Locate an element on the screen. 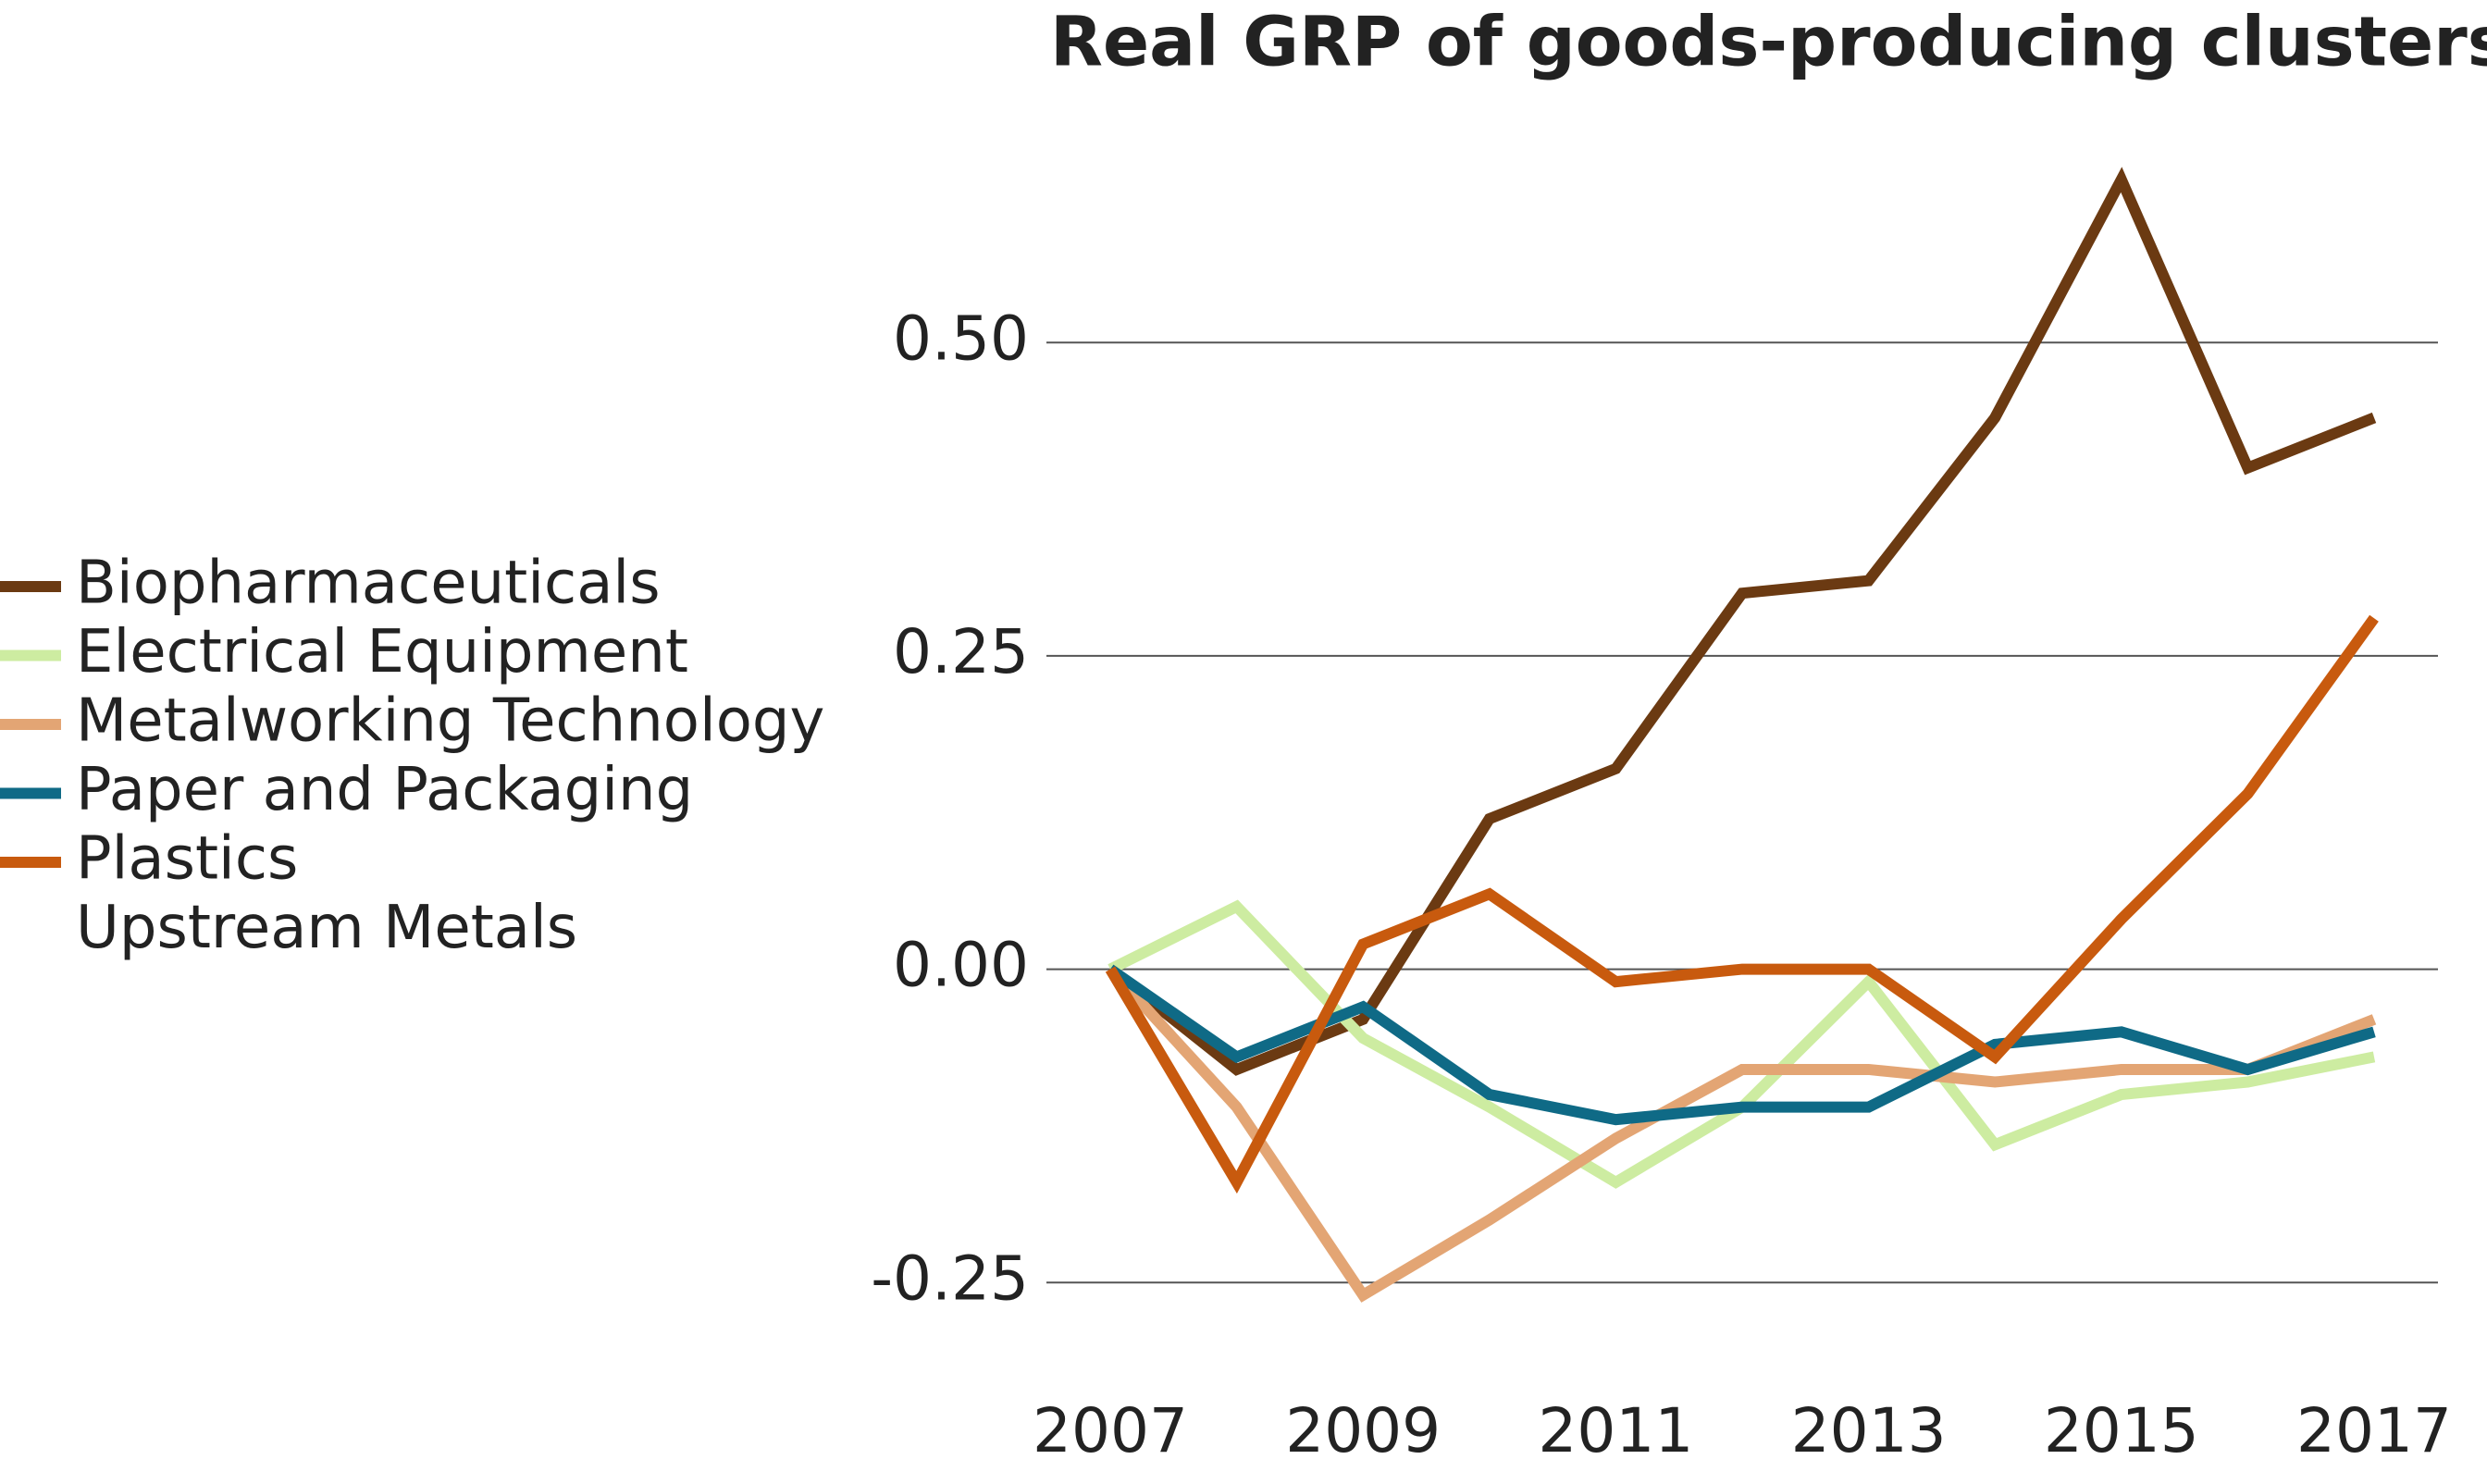 This screenshot has height=1484, width=2487. y-tick-label: -0.25 is located at coordinates (950, 1278).